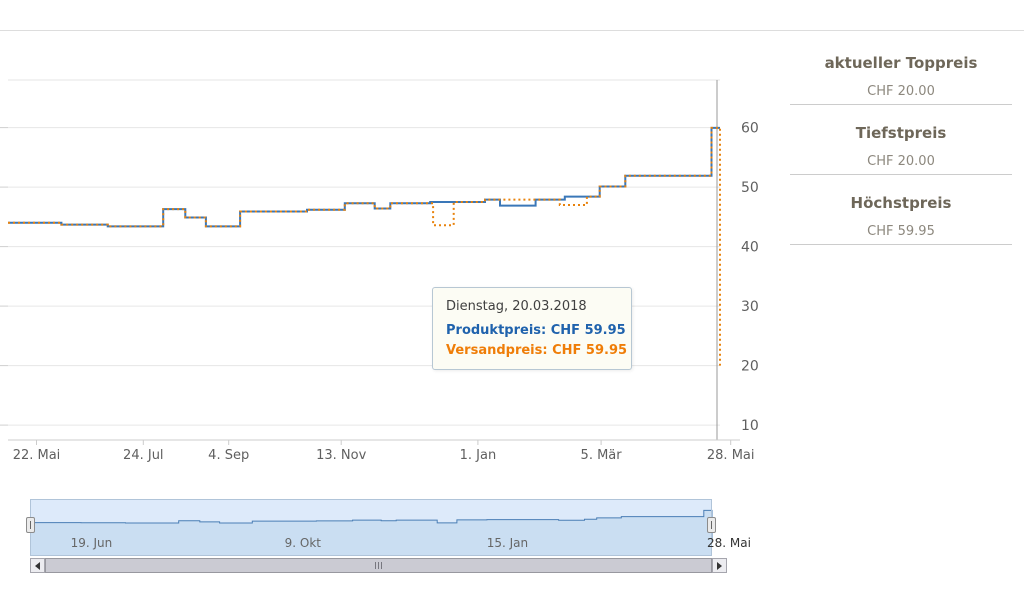 Image resolution: width=1024 pixels, height=591 pixels. What do you see at coordinates (729, 543) in the screenshot?
I see `navigator-axis-label: 28. Mai` at bounding box center [729, 543].